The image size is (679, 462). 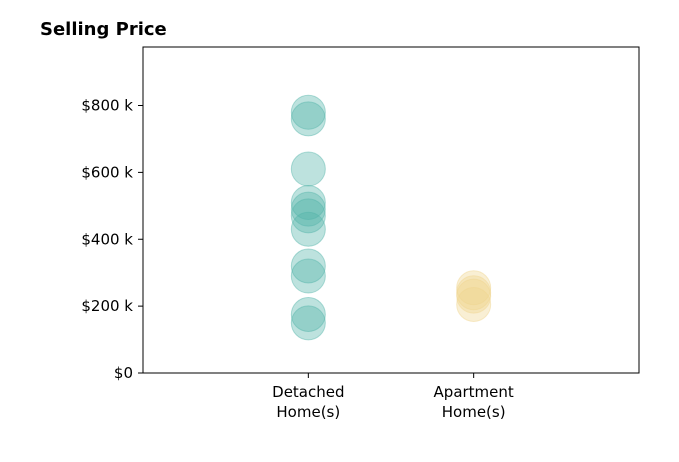 What do you see at coordinates (107, 106) in the screenshot?
I see `y-tick-label: $800 k` at bounding box center [107, 106].